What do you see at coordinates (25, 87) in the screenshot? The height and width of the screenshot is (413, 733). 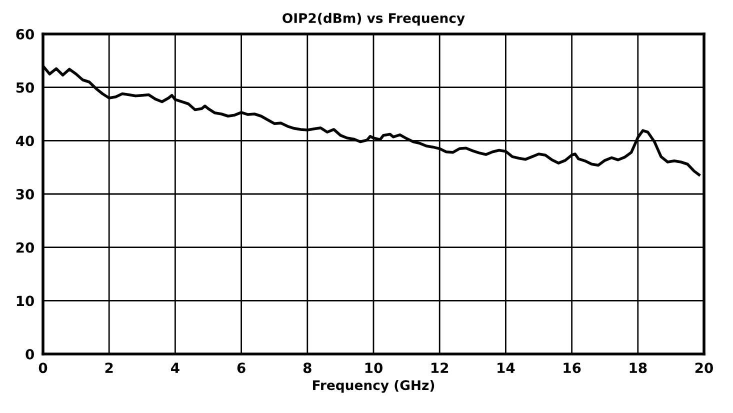 I see `y-tick-label: 50` at bounding box center [25, 87].